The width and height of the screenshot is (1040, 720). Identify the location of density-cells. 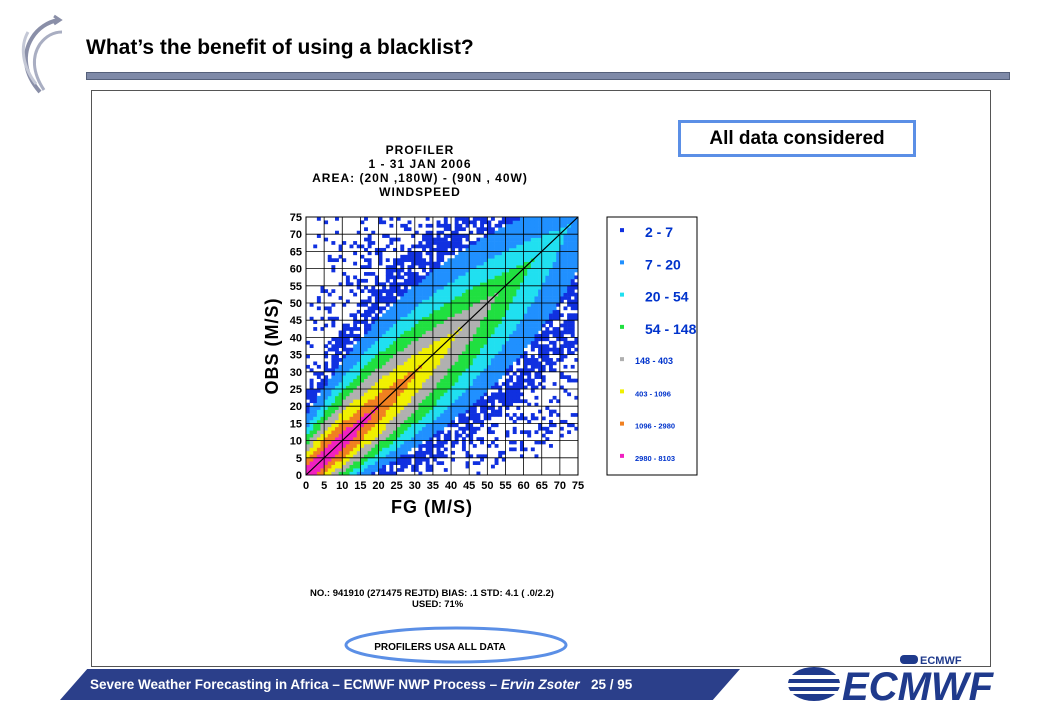
(442, 346).